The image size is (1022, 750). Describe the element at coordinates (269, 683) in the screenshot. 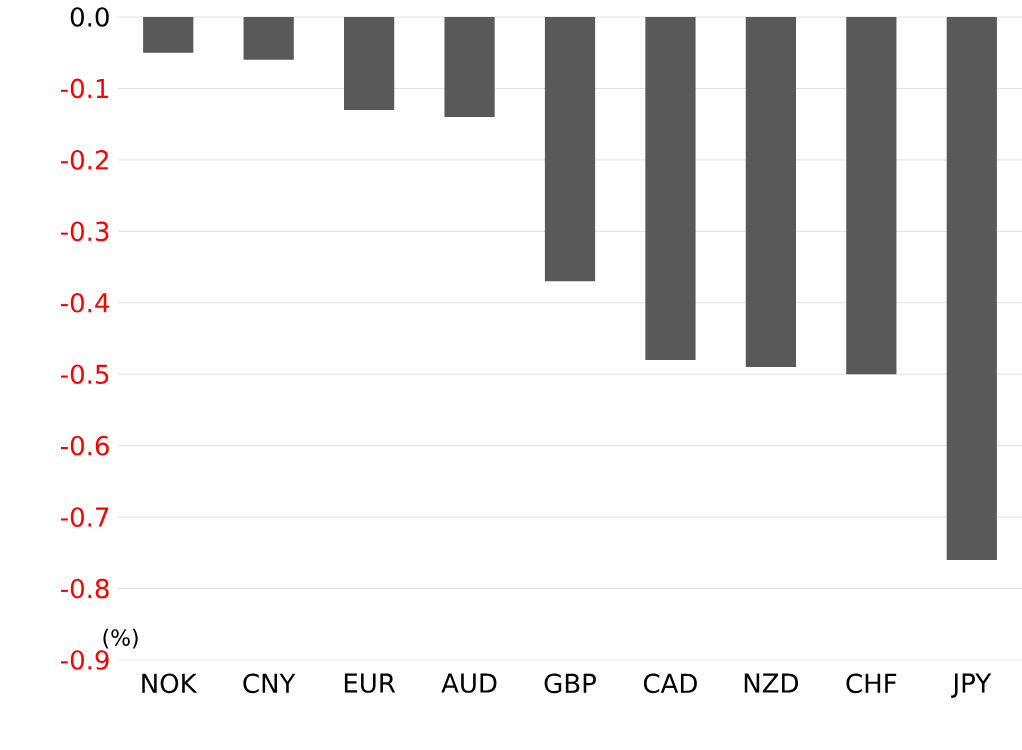

I see `x-tick-label: CNY` at that location.